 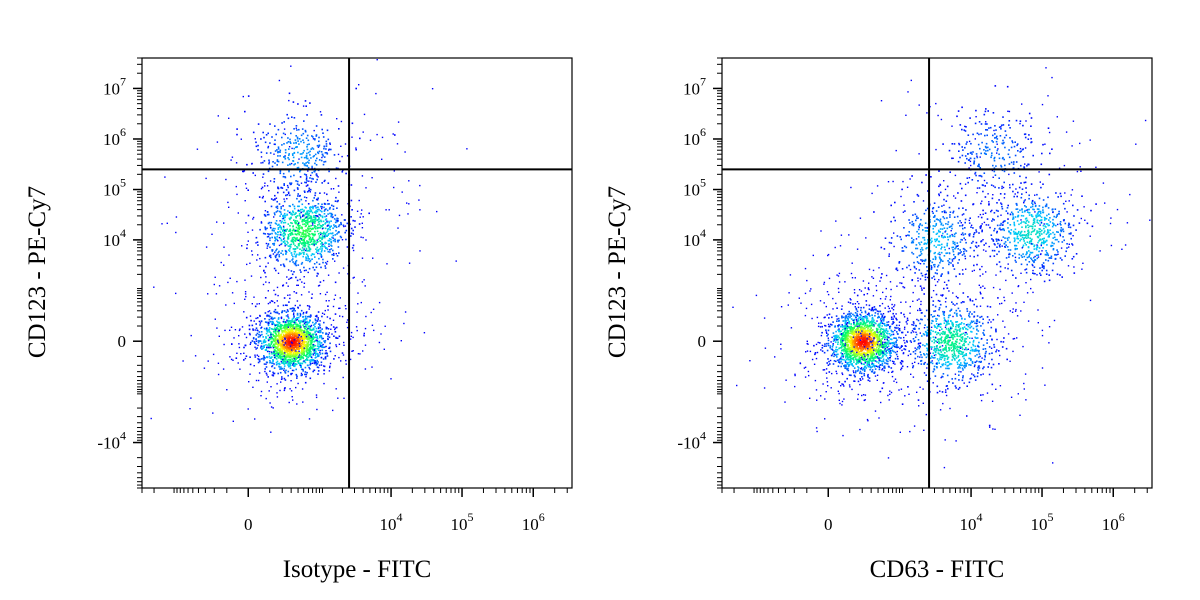 What do you see at coordinates (937, 569) in the screenshot?
I see `x-axis-title-right: CD63 - FITC` at bounding box center [937, 569].